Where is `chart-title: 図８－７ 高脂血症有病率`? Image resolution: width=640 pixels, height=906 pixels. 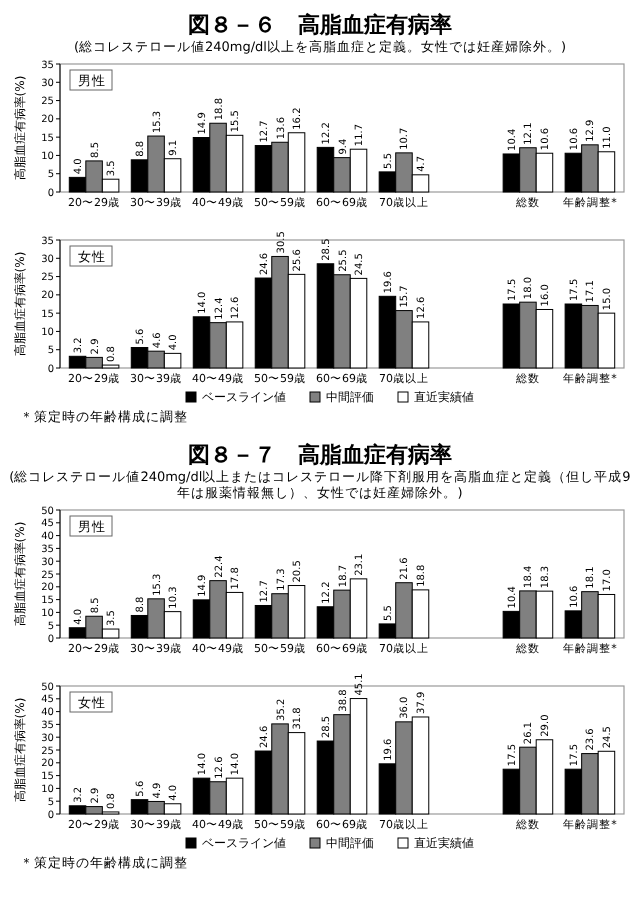 chart-title: 図８－７ 高脂血症有病率 is located at coordinates (320, 454).